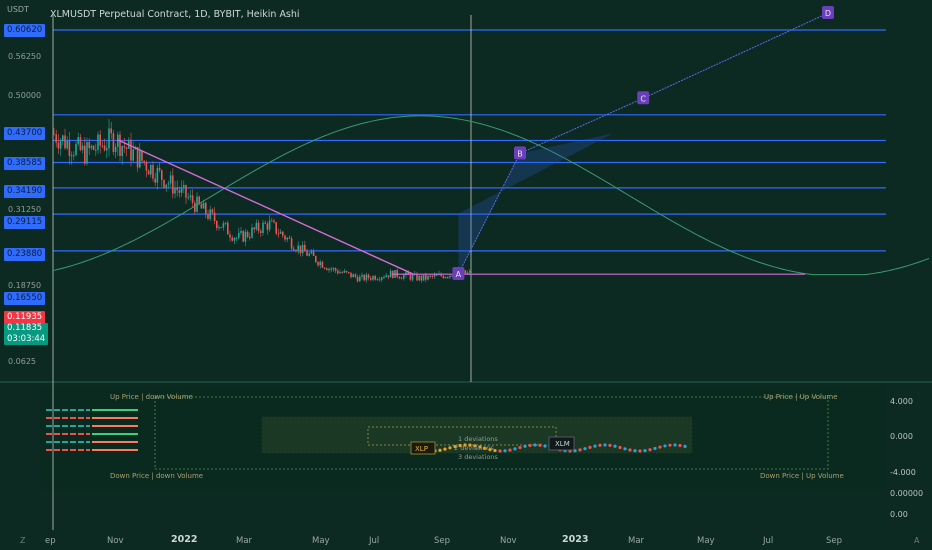 Image resolution: width=932 pixels, height=550 pixels. I want to click on time-tick: Mar, so click(244, 541).